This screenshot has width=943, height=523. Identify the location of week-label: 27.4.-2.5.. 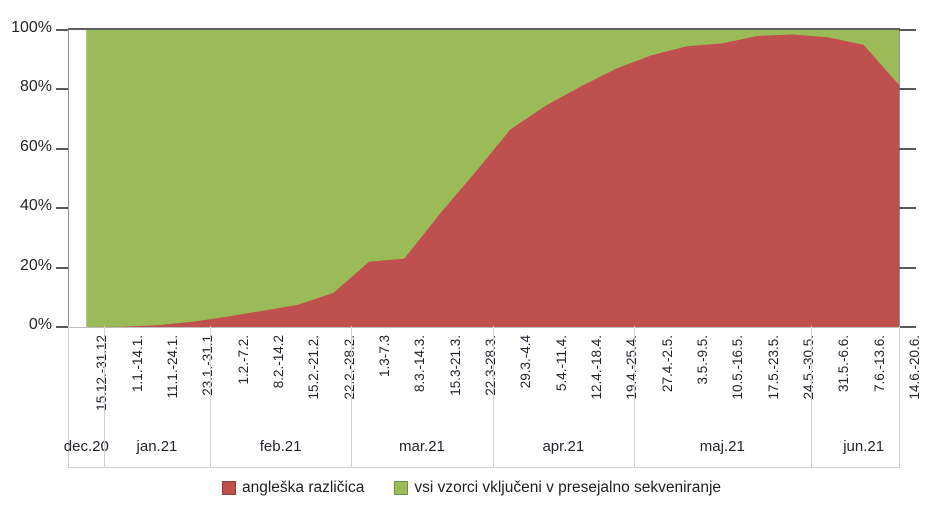
(667, 364).